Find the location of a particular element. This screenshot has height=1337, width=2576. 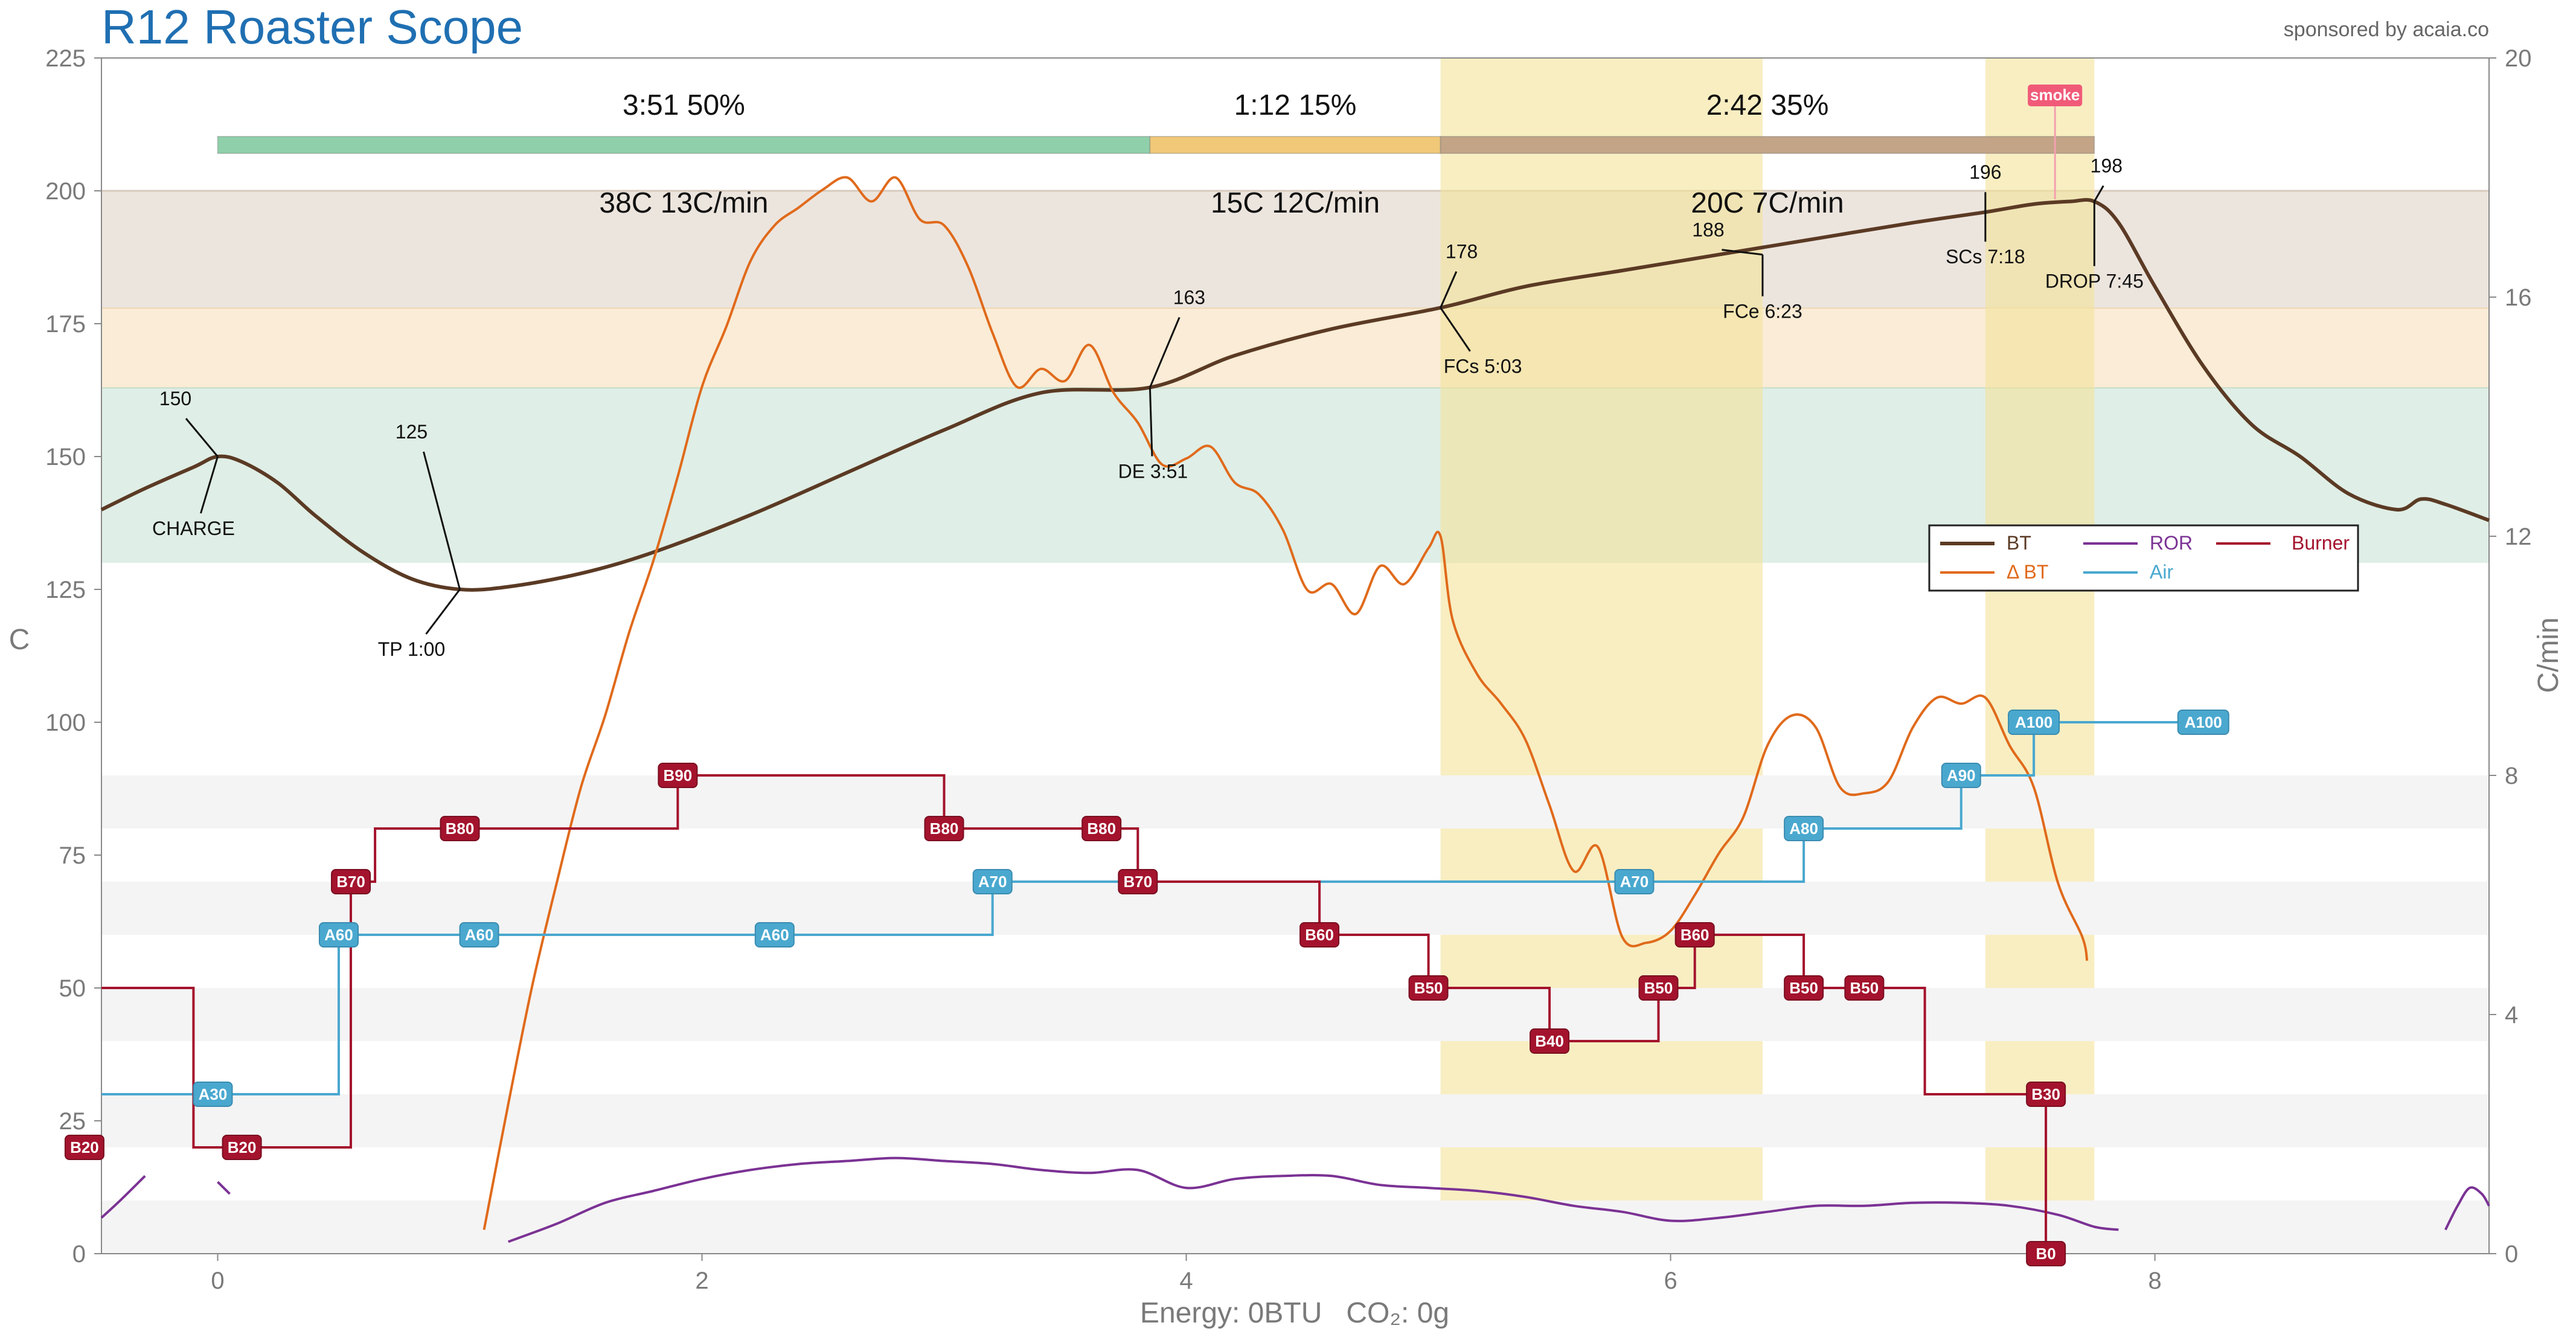

event-name-label: FCe 6:23 is located at coordinates (1762, 311).